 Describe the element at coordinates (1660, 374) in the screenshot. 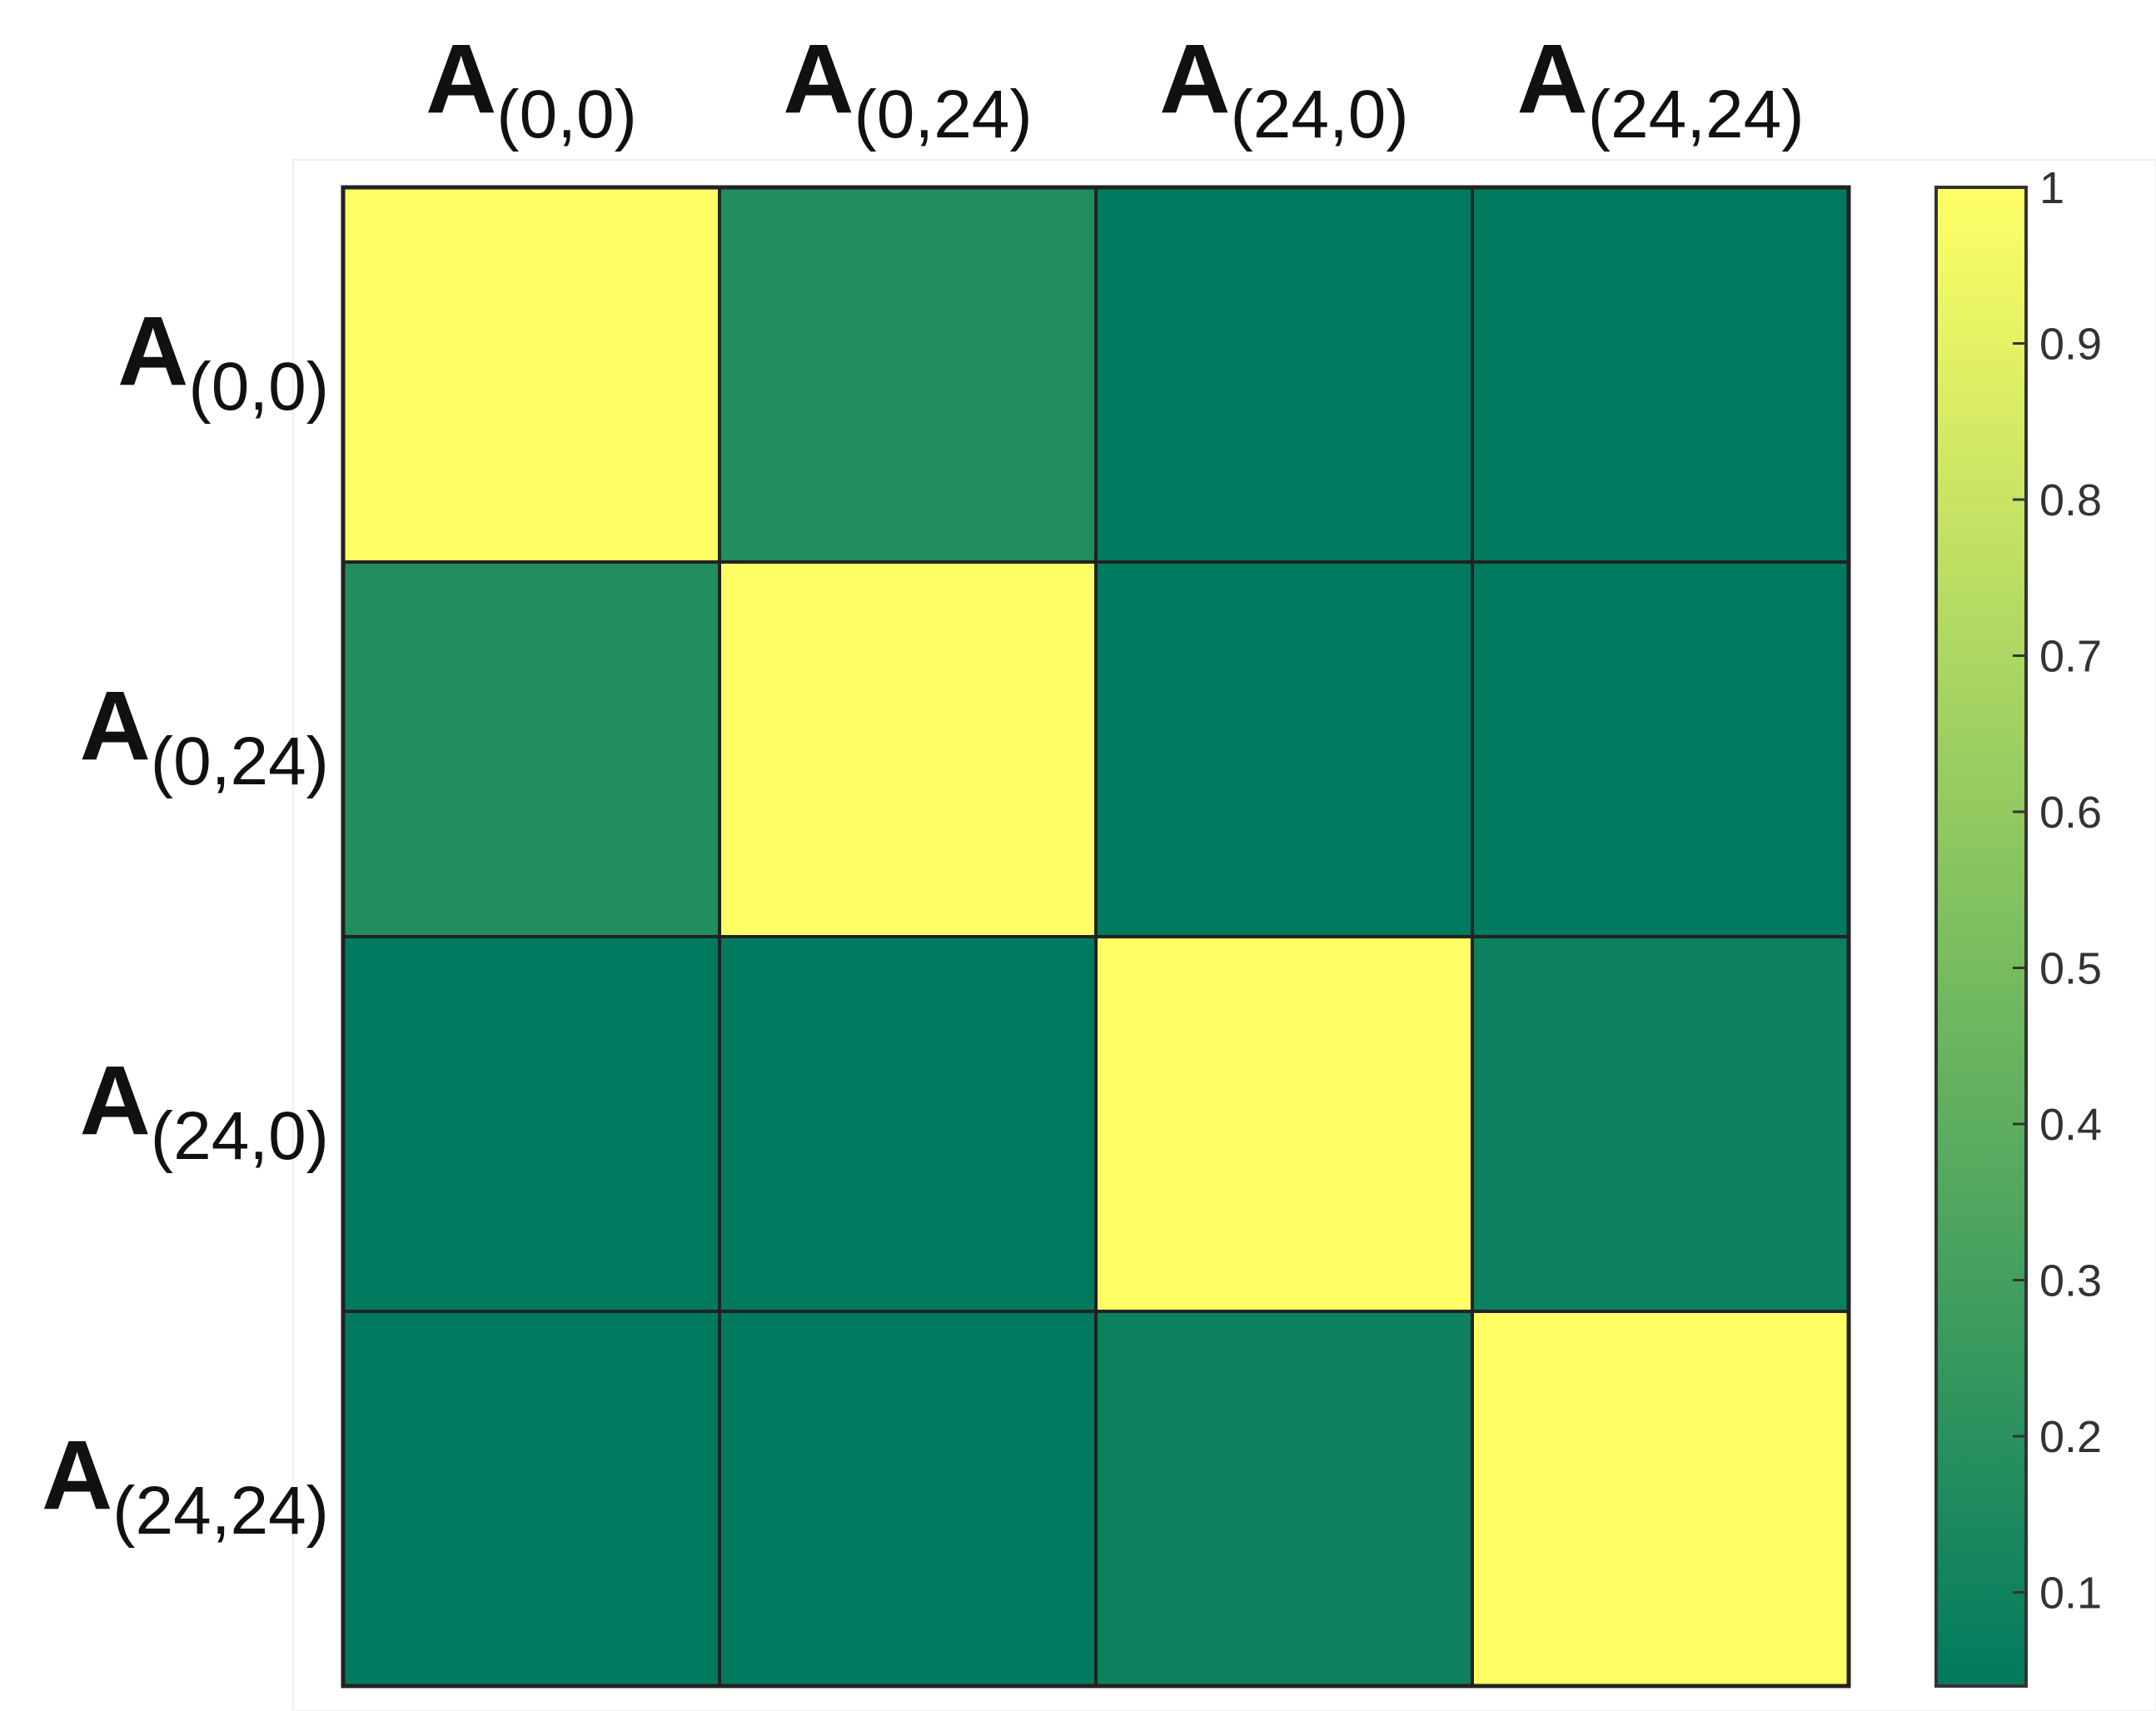

I see `heatmap-cell-r0-c3` at that location.